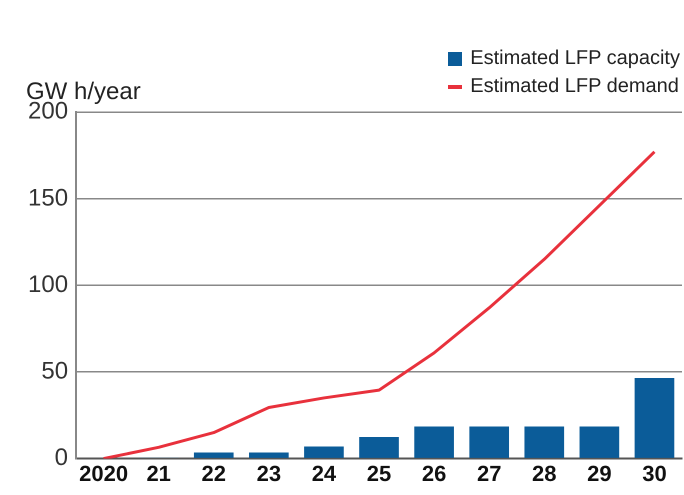  I want to click on legend-label: Estimated LFP demand, so click(574, 86).